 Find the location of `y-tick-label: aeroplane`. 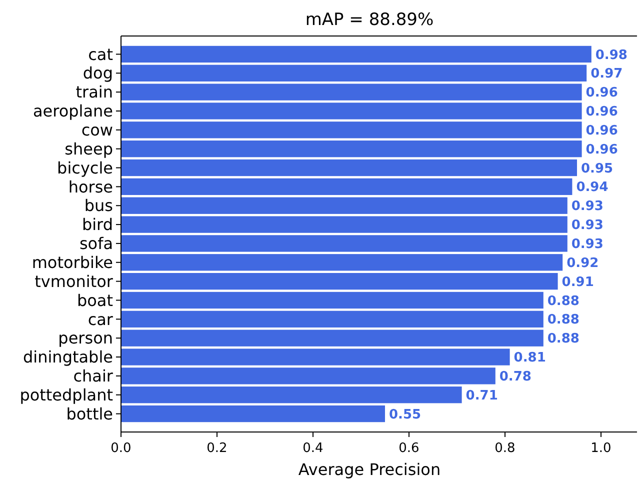

y-tick-label: aeroplane is located at coordinates (72, 111).